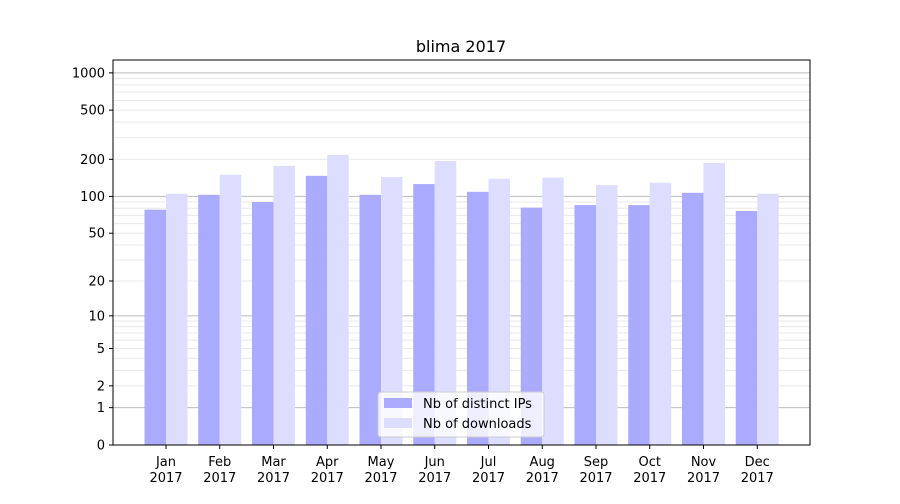 Image resolution: width=900 pixels, height=504 pixels. What do you see at coordinates (101, 386) in the screenshot?
I see `y-tick-label: 2` at bounding box center [101, 386].